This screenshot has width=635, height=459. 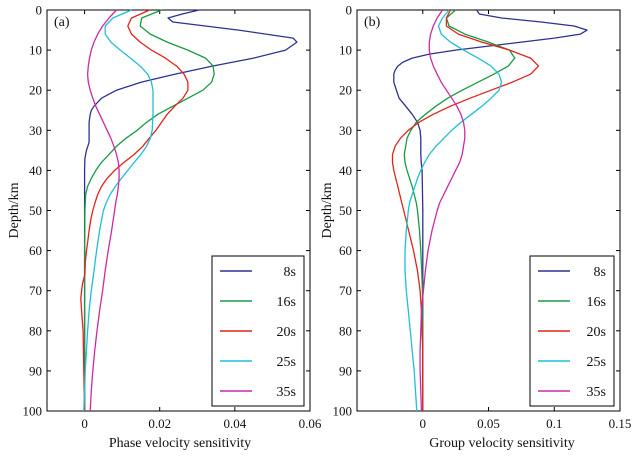 I want to click on x-tick-label: 0.06, so click(x=310, y=423).